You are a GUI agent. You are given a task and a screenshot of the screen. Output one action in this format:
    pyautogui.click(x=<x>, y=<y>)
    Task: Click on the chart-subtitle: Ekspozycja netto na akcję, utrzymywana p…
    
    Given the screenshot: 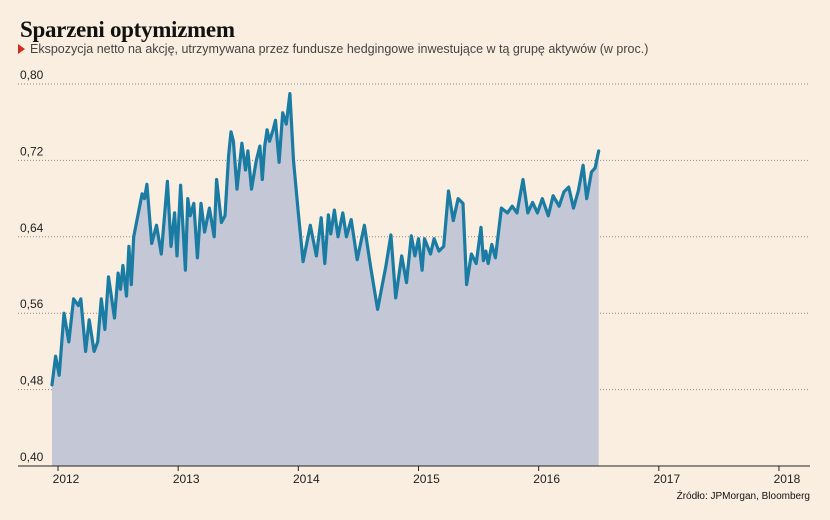 What is the action you would take?
    pyautogui.click(x=333, y=49)
    